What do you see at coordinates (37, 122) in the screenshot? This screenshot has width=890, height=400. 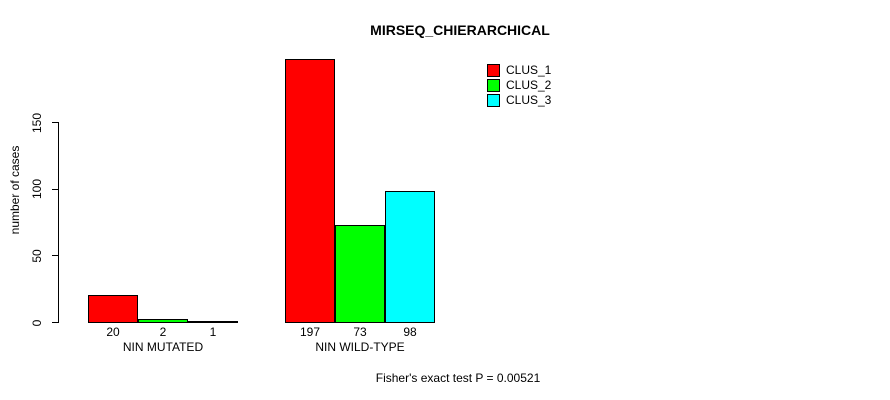 I see `y-axis-tick-label: 150` at bounding box center [37, 122].